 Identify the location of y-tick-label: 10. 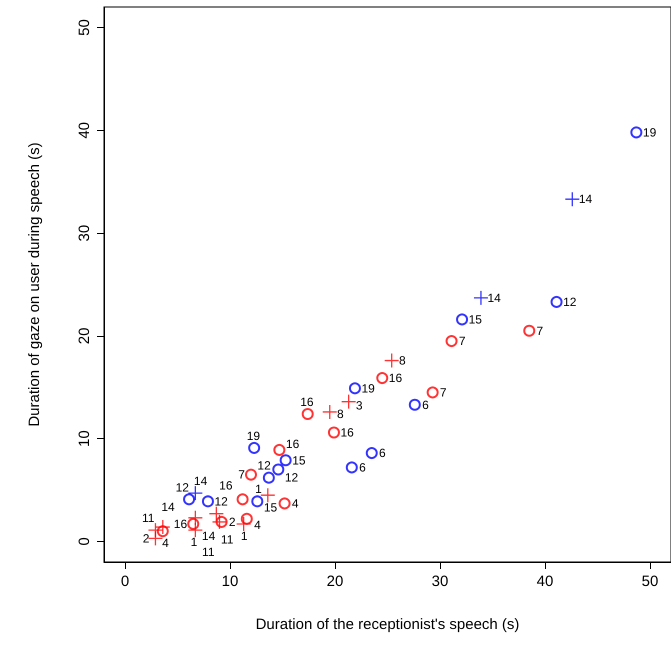
(84, 439).